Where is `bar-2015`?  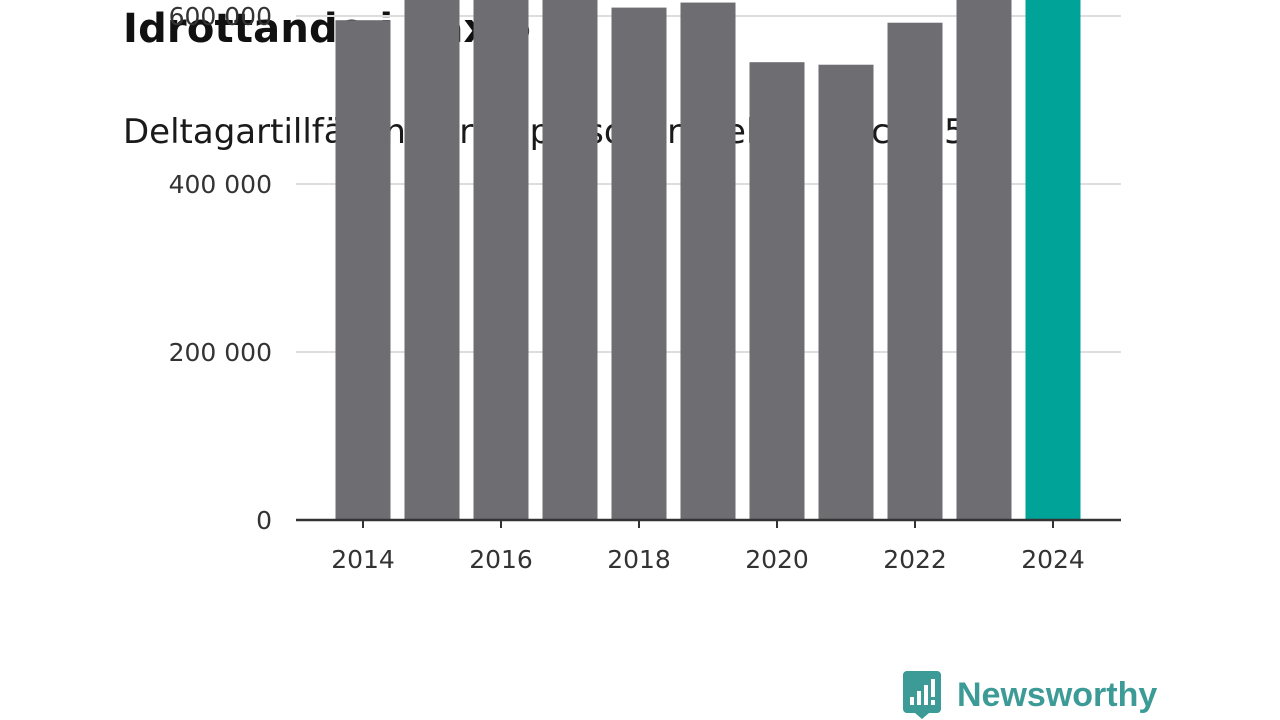
bar-2015 is located at coordinates (432, 260).